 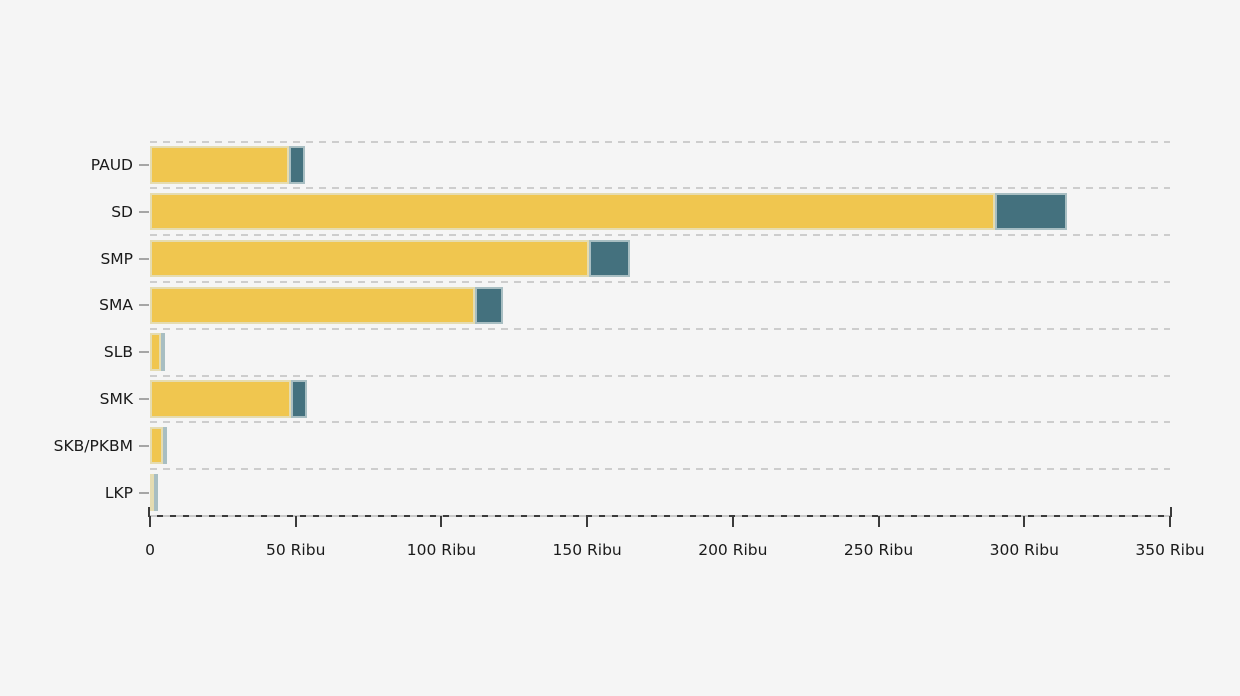 I want to click on y-axis-label: SKB/PKBM, so click(x=93, y=445).